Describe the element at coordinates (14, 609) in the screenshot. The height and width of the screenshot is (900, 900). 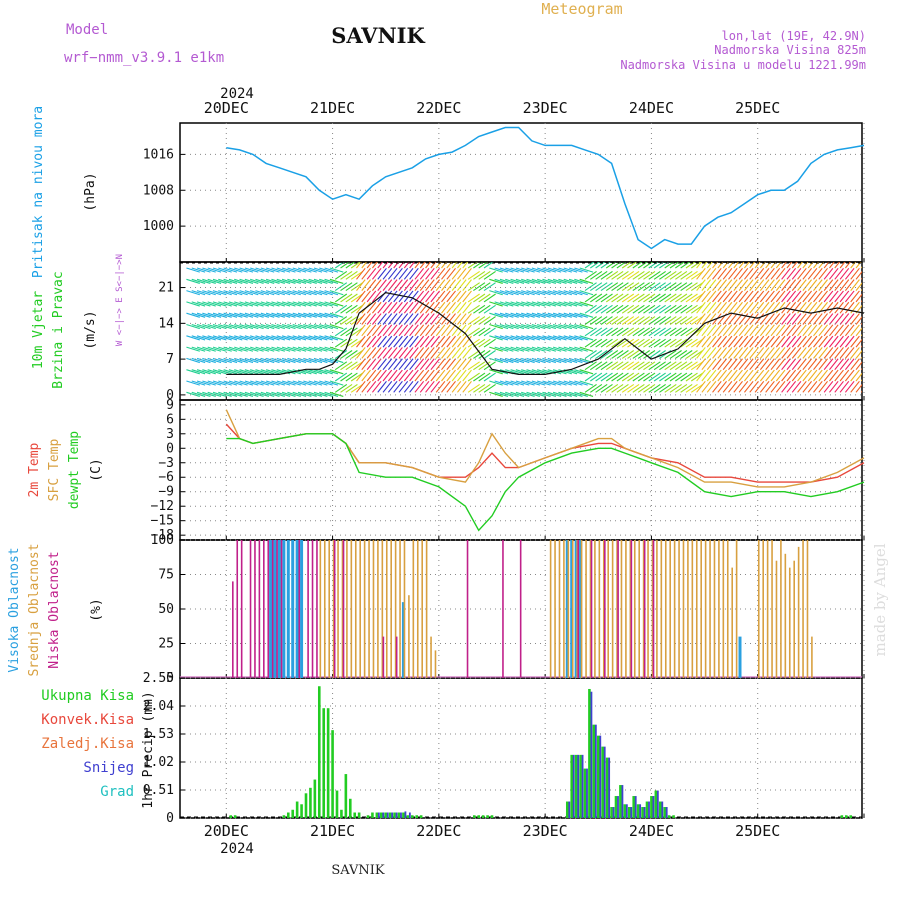
I see `cloud-axis-title: Visoka Oblacnost` at that location.